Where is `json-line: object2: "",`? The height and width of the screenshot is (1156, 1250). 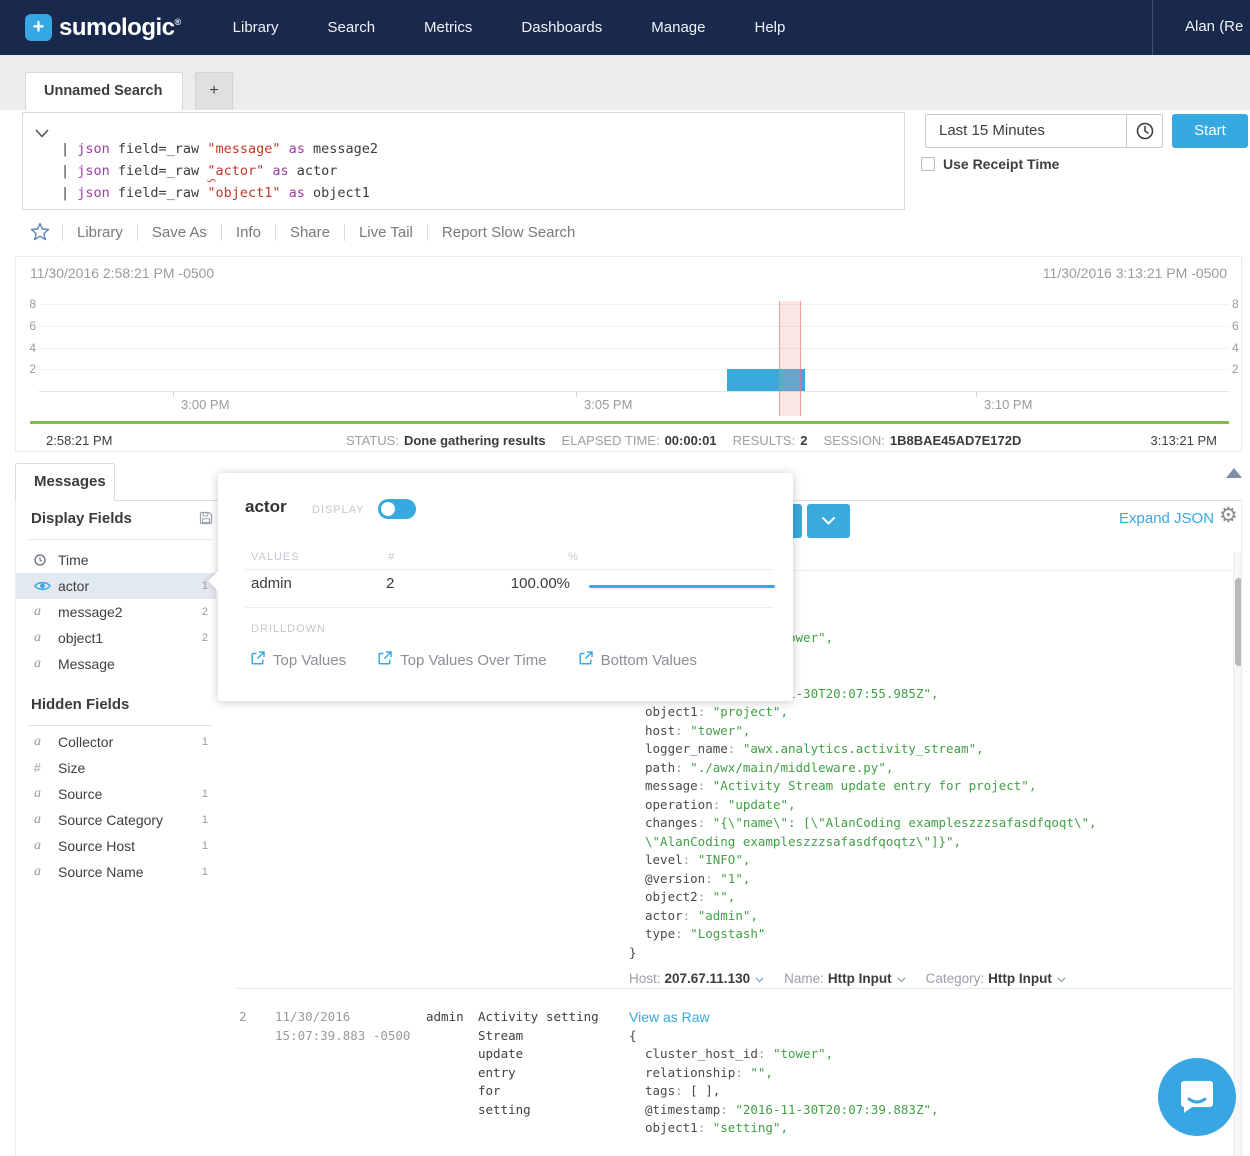
json-line: object2: "", is located at coordinates (690, 896).